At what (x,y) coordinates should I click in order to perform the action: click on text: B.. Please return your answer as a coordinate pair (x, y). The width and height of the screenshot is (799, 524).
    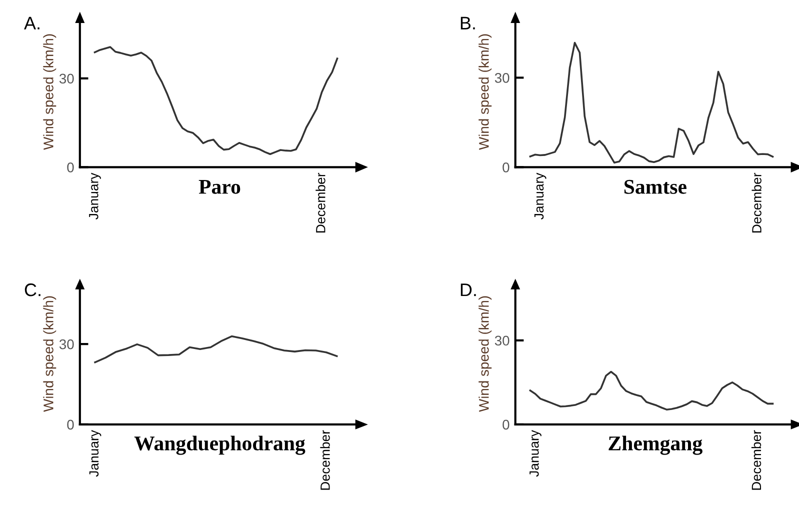
    Looking at the image, I should click on (467, 23).